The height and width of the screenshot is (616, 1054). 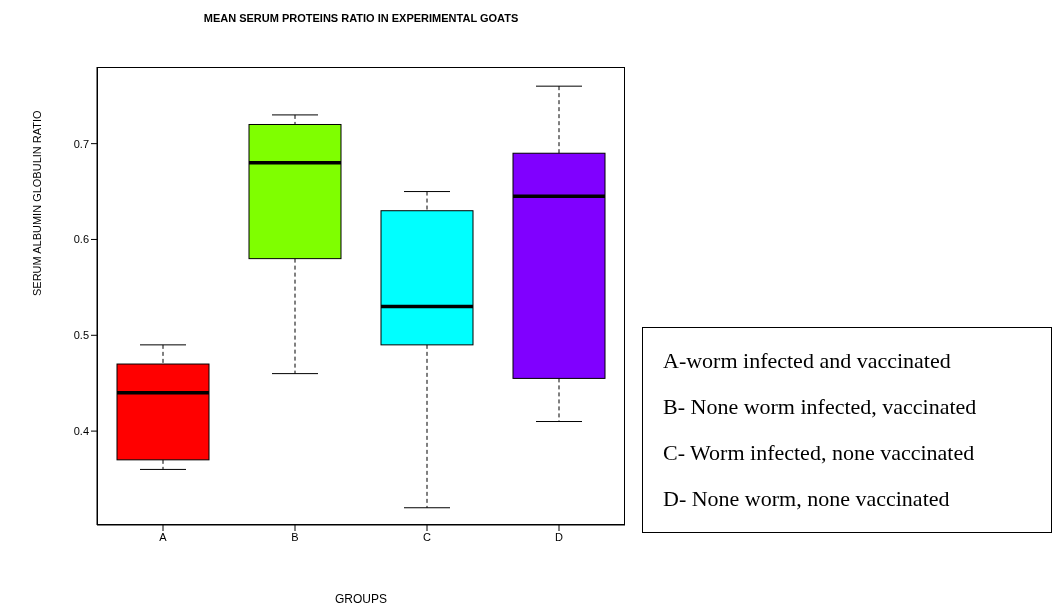 What do you see at coordinates (81, 335) in the screenshot?
I see `y-tick-label: 0.5` at bounding box center [81, 335].